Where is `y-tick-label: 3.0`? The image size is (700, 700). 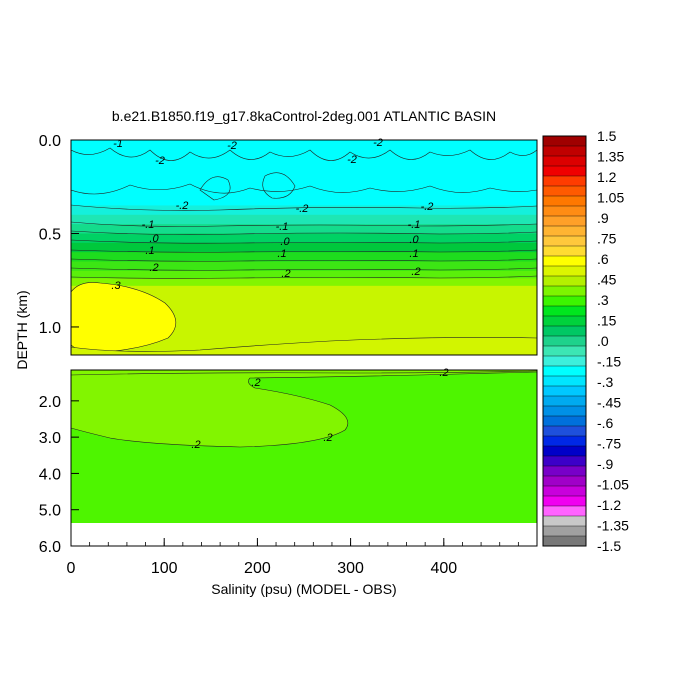
y-tick-label: 3.0 is located at coordinates (50, 438).